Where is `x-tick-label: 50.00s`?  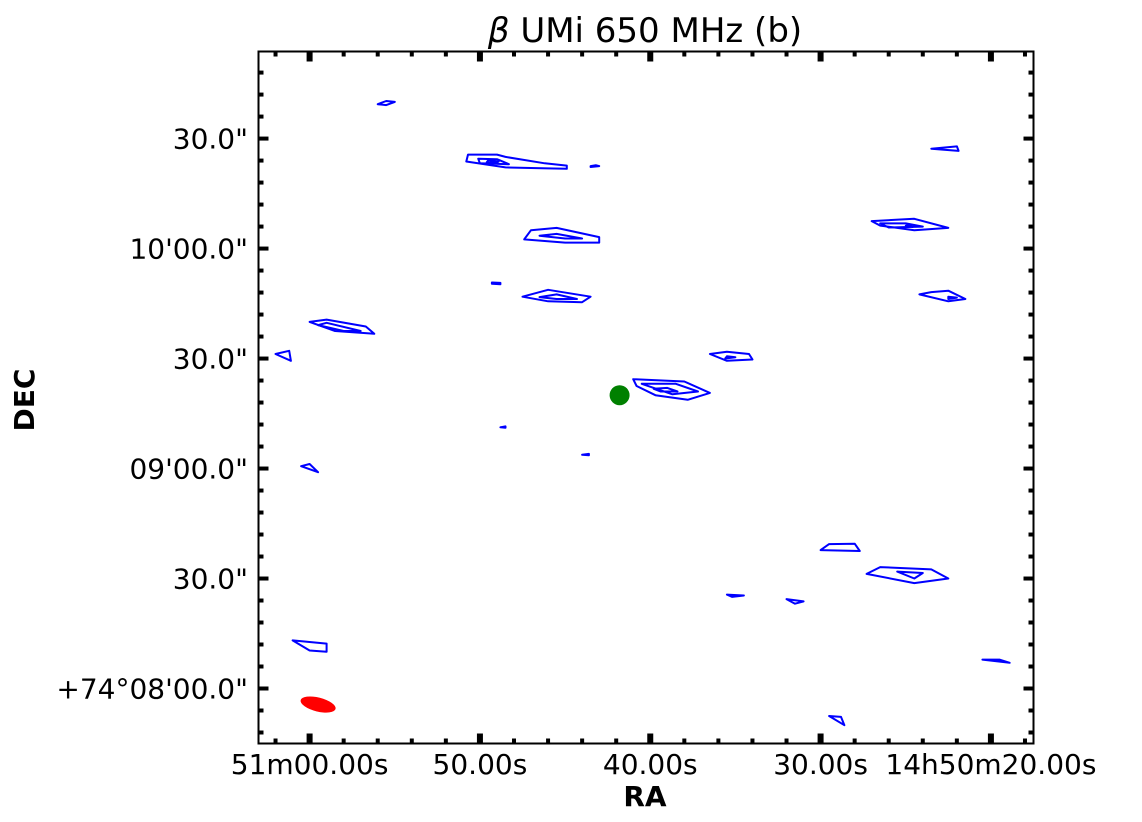 x-tick-label: 50.00s is located at coordinates (480, 764).